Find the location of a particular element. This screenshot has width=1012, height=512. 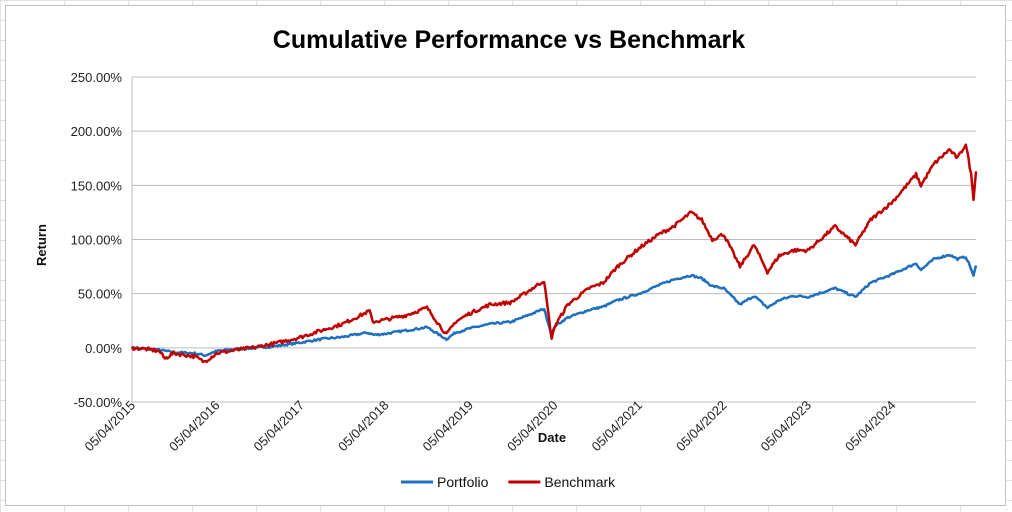

x-tick-label: 05/04/2023 is located at coordinates (785, 426).